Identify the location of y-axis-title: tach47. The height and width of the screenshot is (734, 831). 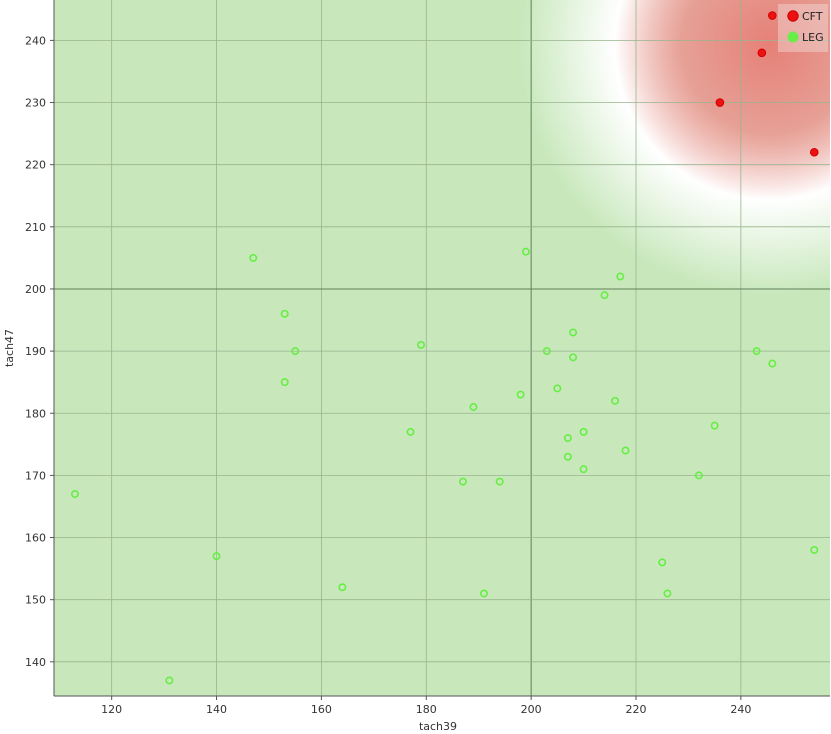
(9, 348).